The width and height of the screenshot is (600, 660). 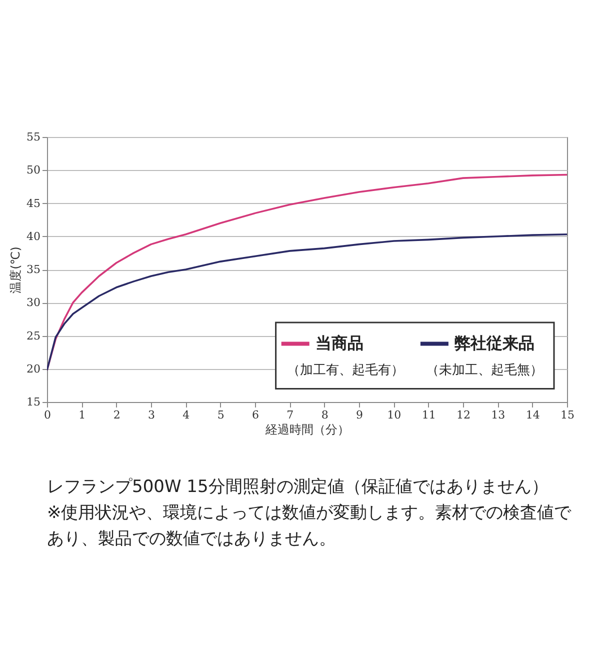 I want to click on y-tick-label: 35, so click(x=33, y=269).